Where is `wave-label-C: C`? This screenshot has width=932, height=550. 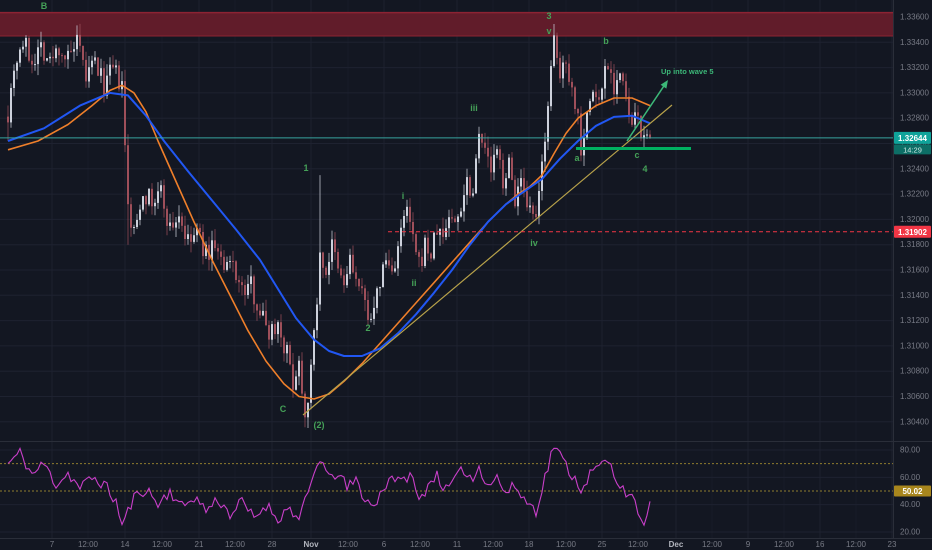
wave-label-C: C is located at coordinates (283, 409).